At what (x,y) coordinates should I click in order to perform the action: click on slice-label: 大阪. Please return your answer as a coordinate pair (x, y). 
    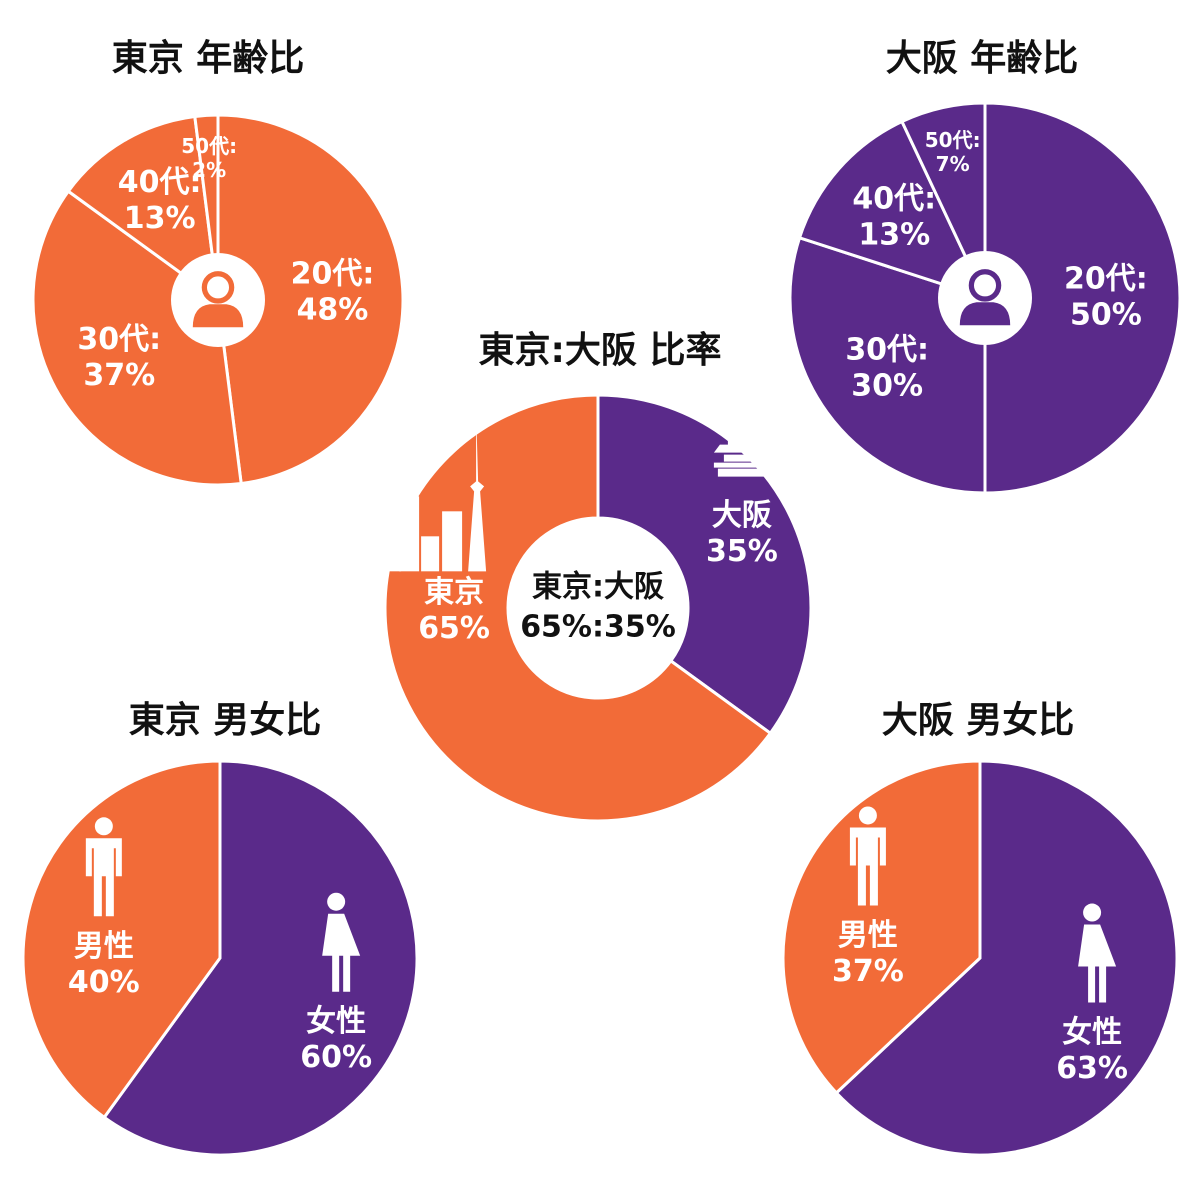
    Looking at the image, I should click on (742, 515).